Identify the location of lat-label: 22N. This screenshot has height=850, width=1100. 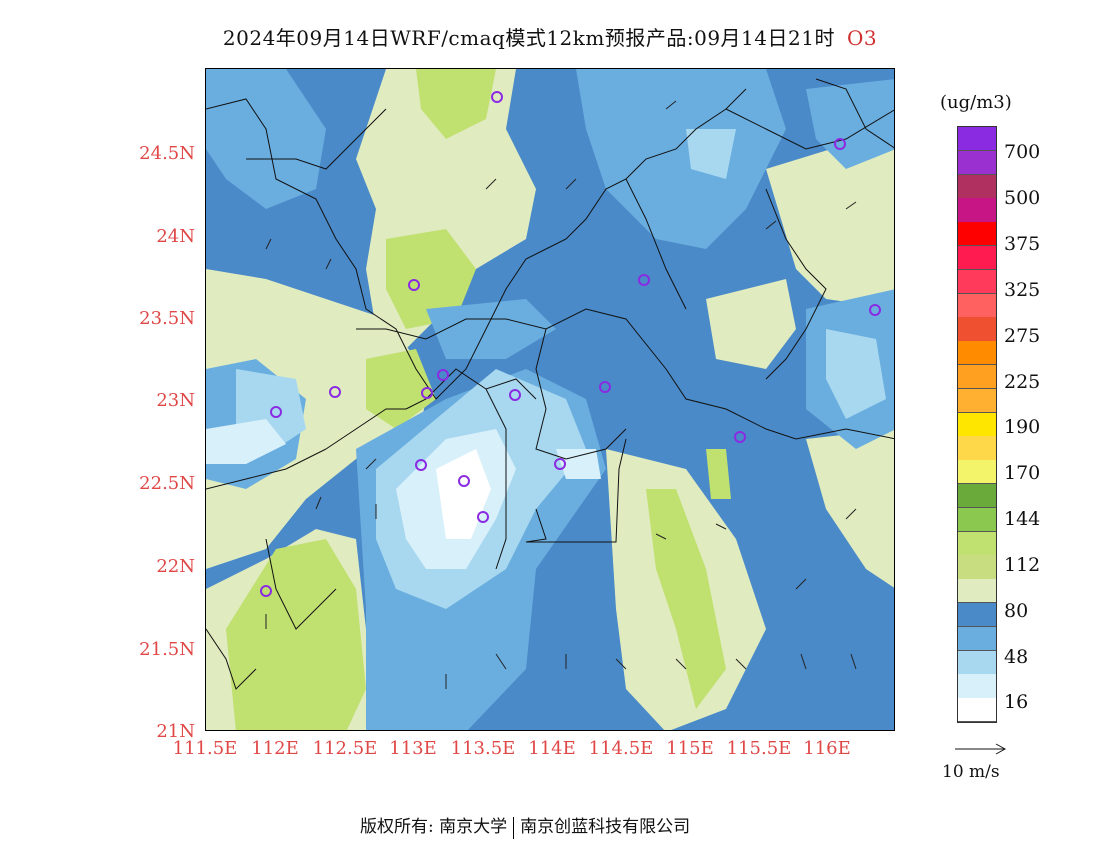
(175, 566).